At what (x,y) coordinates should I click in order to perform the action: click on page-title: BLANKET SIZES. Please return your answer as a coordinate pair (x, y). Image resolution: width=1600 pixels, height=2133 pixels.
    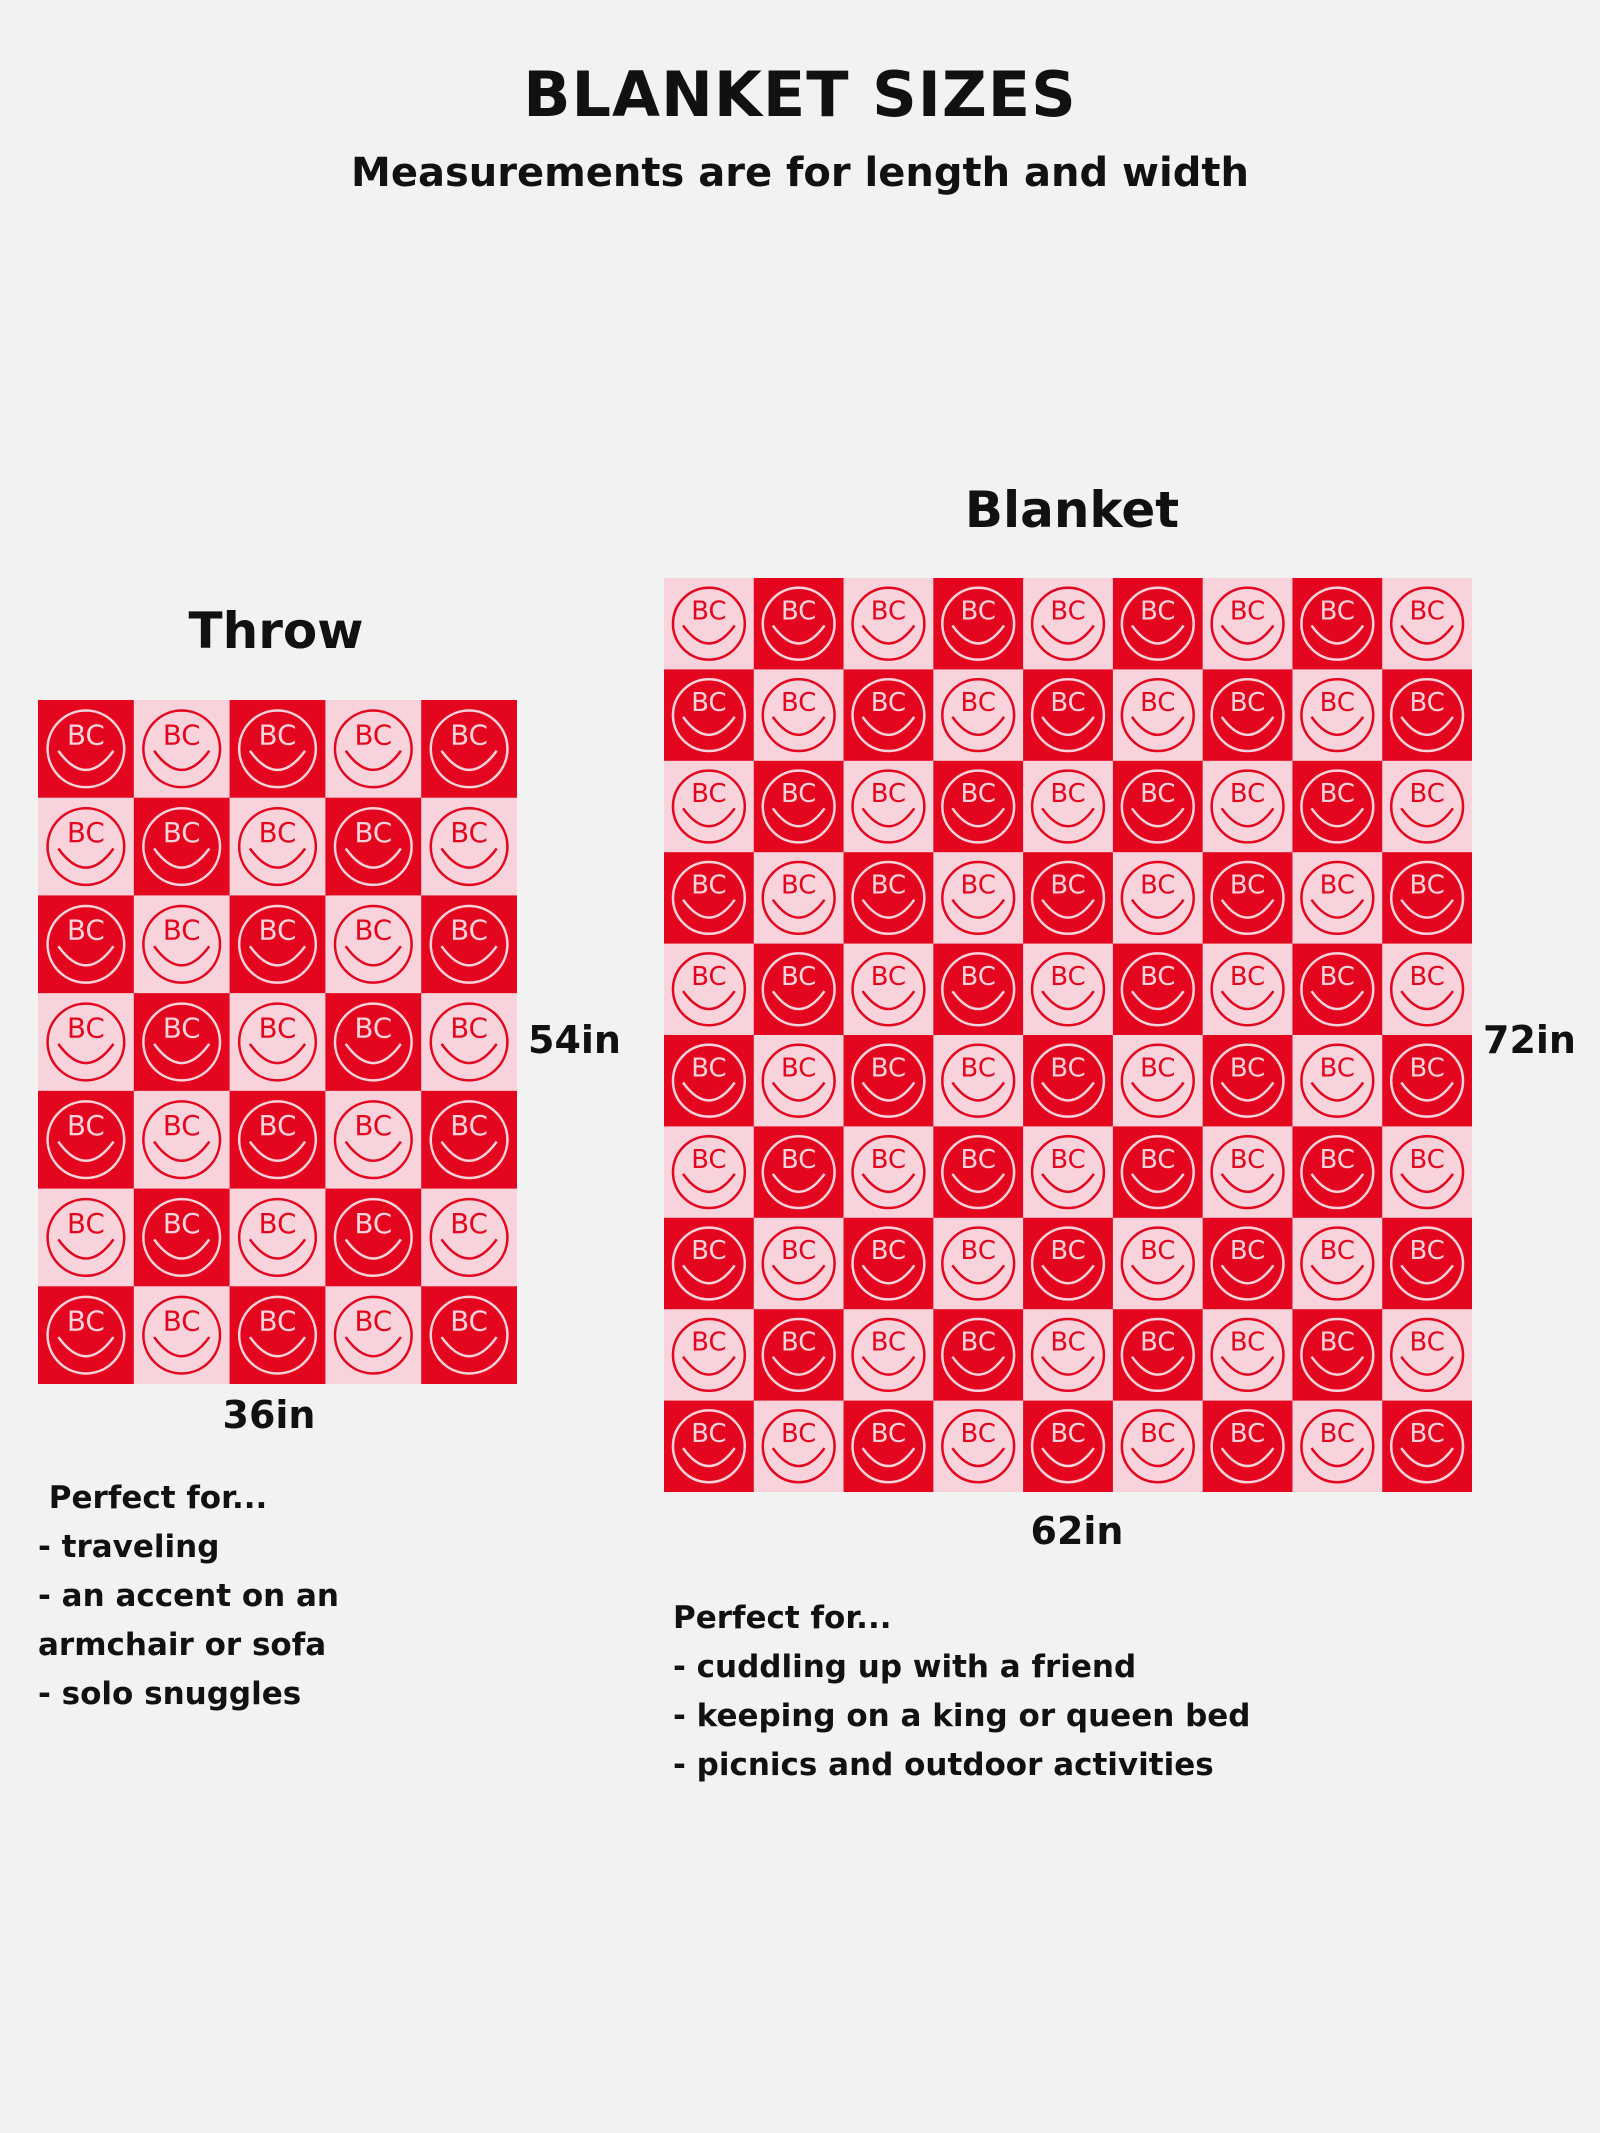
    Looking at the image, I should click on (800, 94).